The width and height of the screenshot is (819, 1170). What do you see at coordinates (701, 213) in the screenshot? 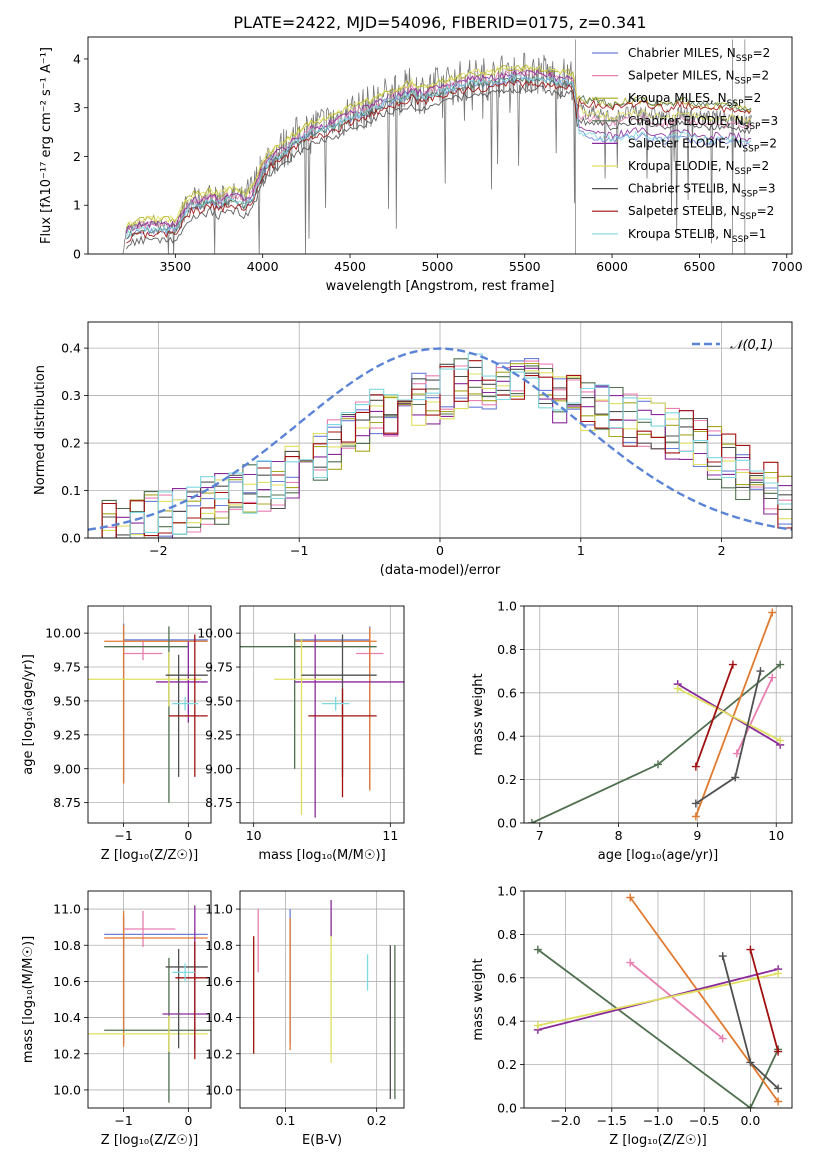
I see `legend-entry: Salpeter STELIB, NSSP=2` at bounding box center [701, 213].